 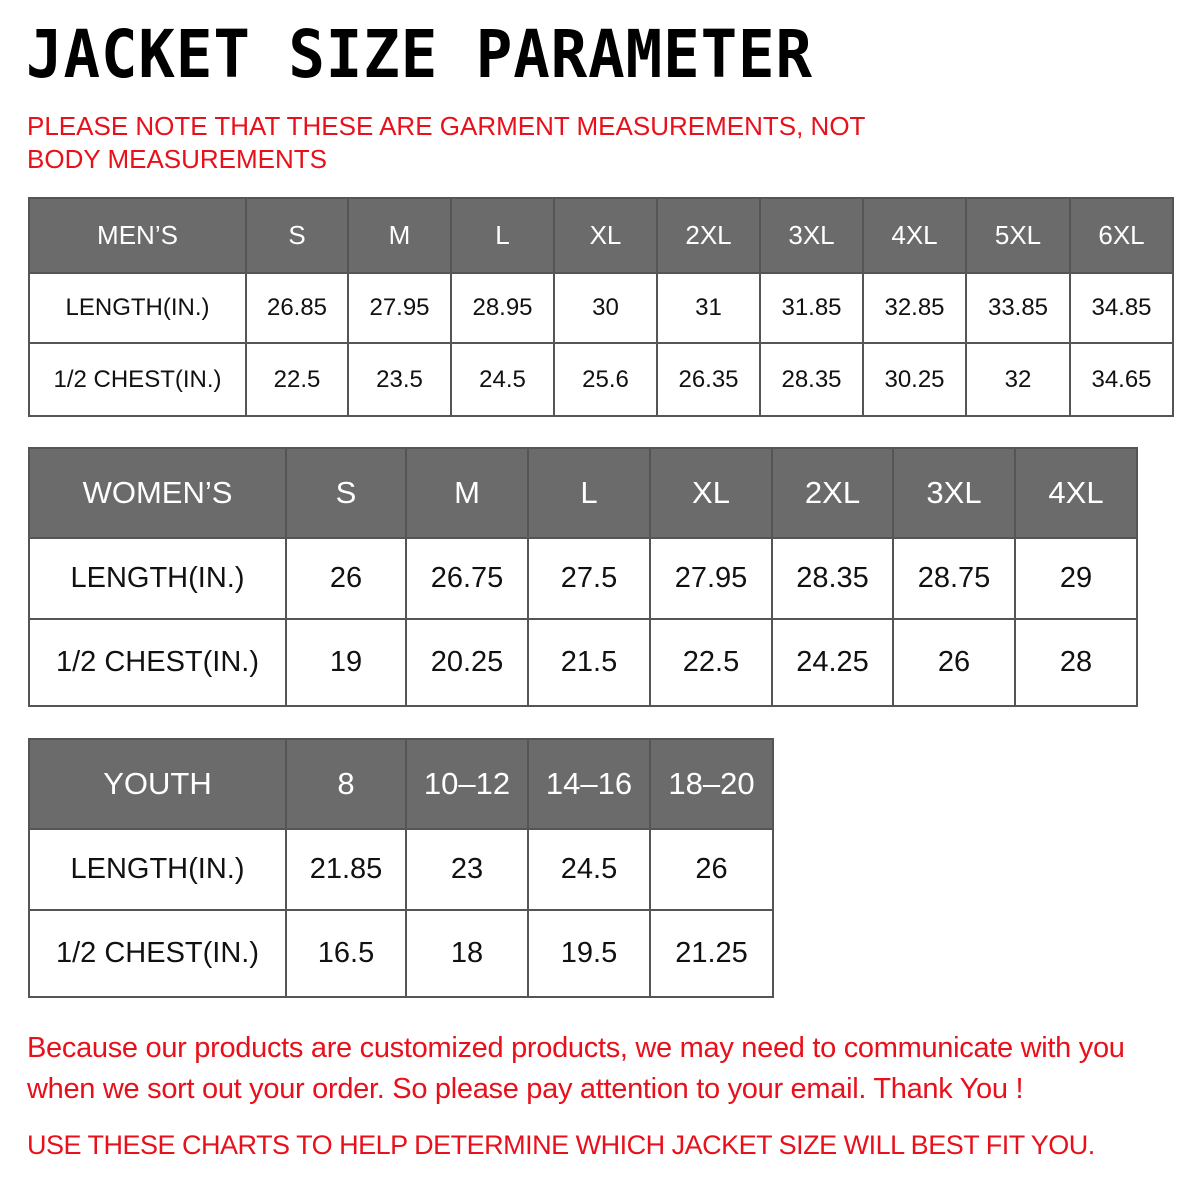 What do you see at coordinates (157, 784) in the screenshot?
I see `row-label-cell: YOUTH` at bounding box center [157, 784].